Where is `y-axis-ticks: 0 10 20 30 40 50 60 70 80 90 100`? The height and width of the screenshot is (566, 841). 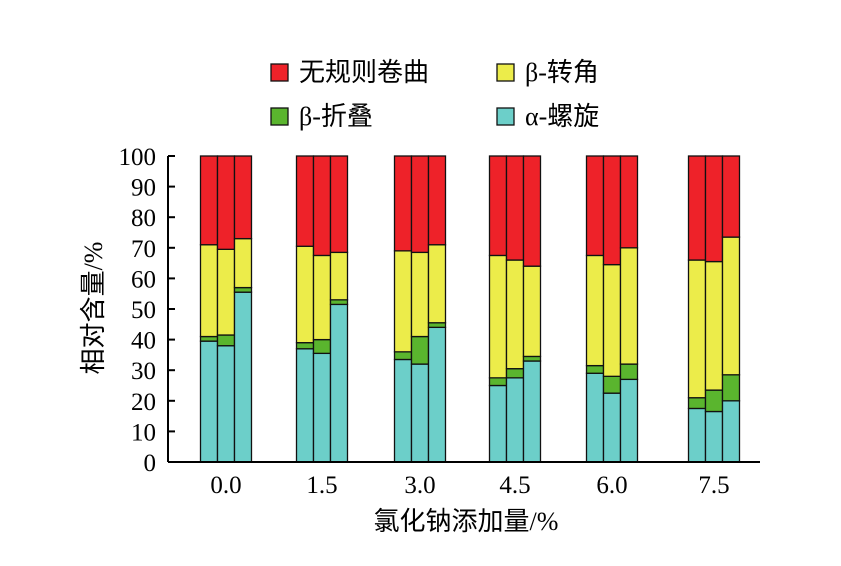 y-axis-ticks: 0 10 20 30 40 50 60 70 80 90 100 is located at coordinates (147, 310).